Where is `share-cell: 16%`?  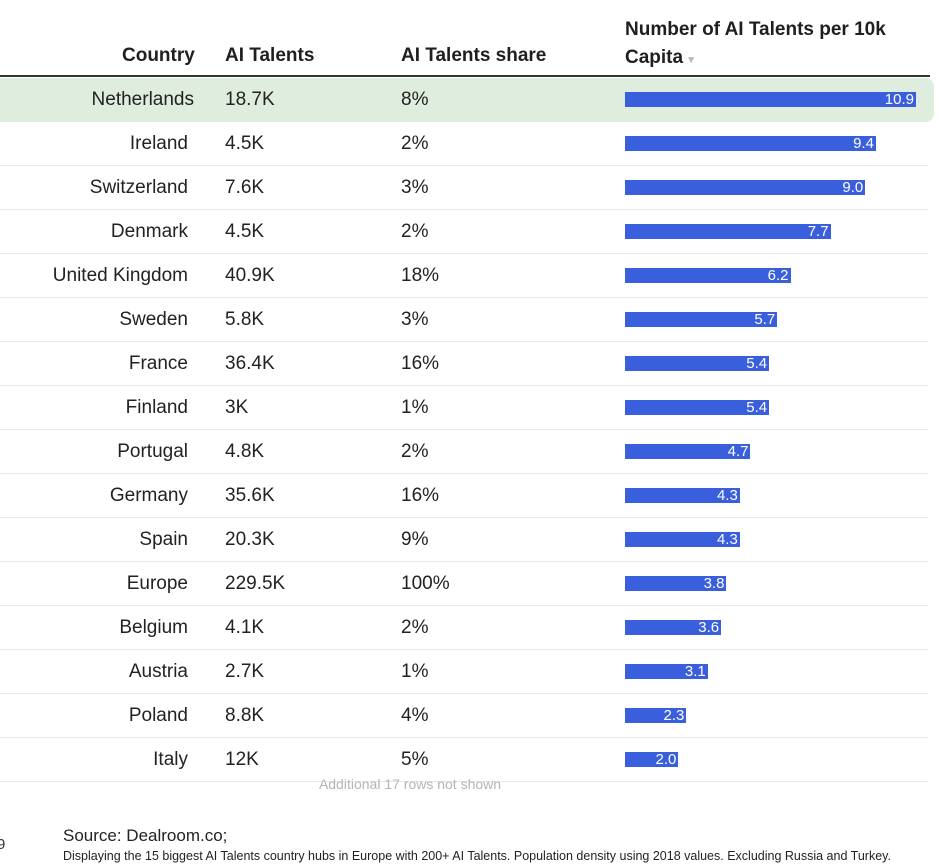
share-cell: 16% is located at coordinates (420, 363).